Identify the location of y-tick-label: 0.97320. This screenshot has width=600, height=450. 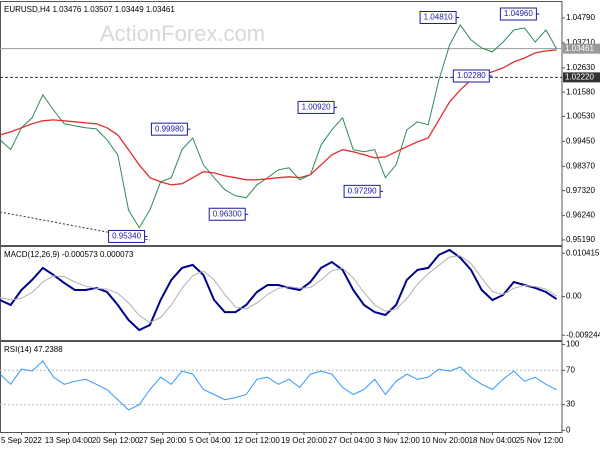
(580, 190).